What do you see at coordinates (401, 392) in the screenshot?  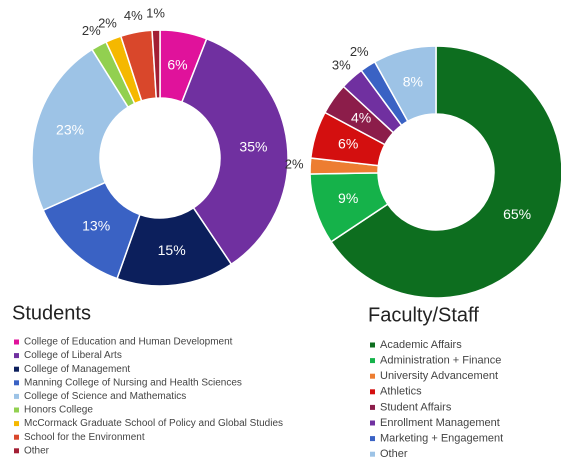 I see `legend-label: Athletics` at bounding box center [401, 392].